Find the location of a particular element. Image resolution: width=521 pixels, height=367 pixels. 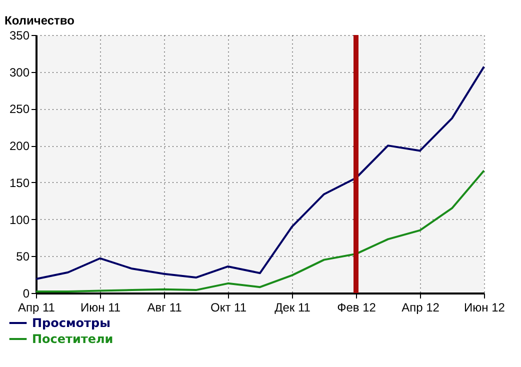

y-tick-label: 200 is located at coordinates (19, 146).